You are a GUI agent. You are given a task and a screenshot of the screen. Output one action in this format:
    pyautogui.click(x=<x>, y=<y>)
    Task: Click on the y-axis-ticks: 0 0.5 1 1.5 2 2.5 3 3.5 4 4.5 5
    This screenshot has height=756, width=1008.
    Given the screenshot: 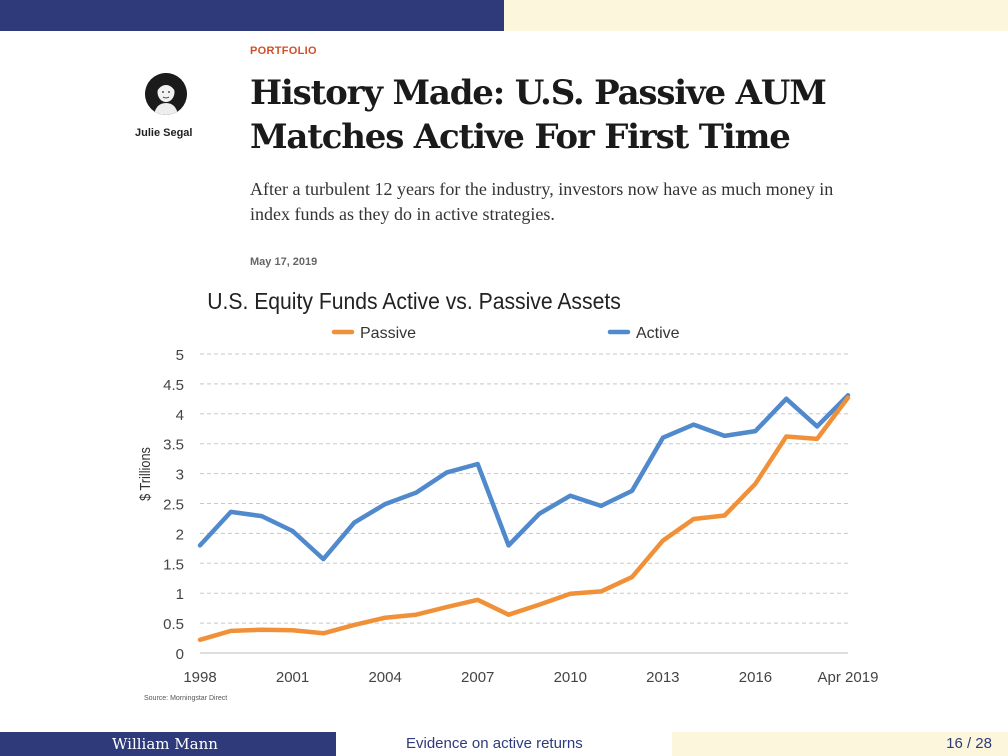 What is the action you would take?
    pyautogui.click(x=173, y=505)
    